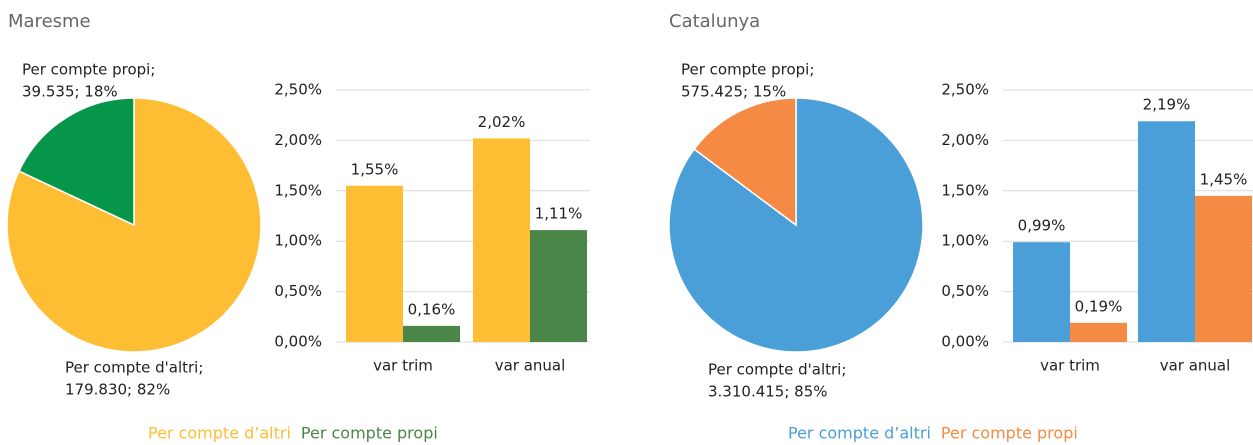  Describe the element at coordinates (70, 92) in the screenshot. I see `slice-value-label: 39.535; 18%` at that location.